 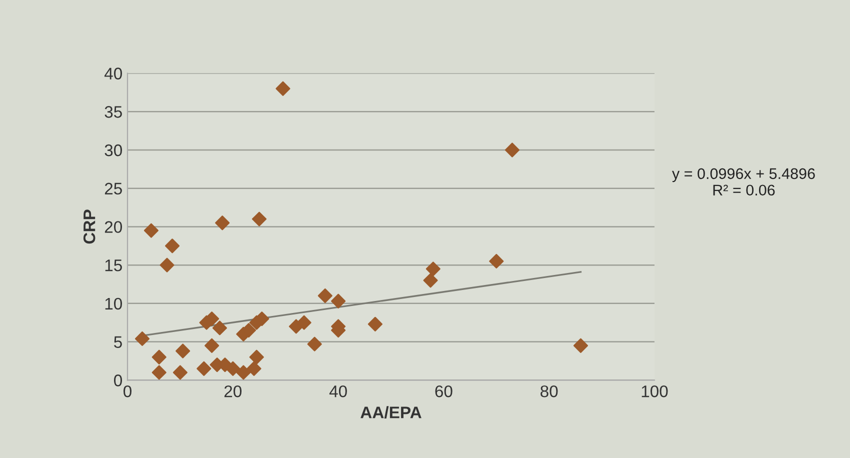 I want to click on y-tick-label: 35, so click(x=113, y=112).